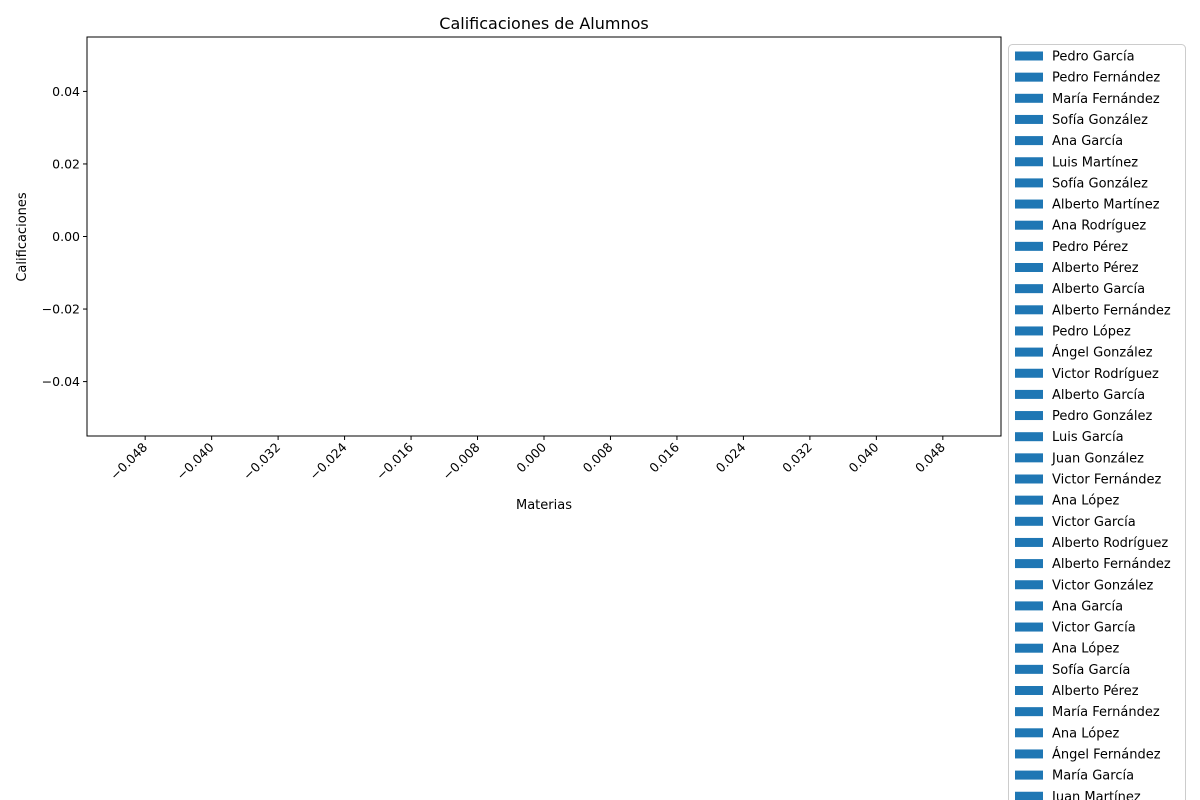 The width and height of the screenshot is (1200, 800). What do you see at coordinates (128, 460) in the screenshot?
I see `x-tick-label: −0.048` at bounding box center [128, 460].